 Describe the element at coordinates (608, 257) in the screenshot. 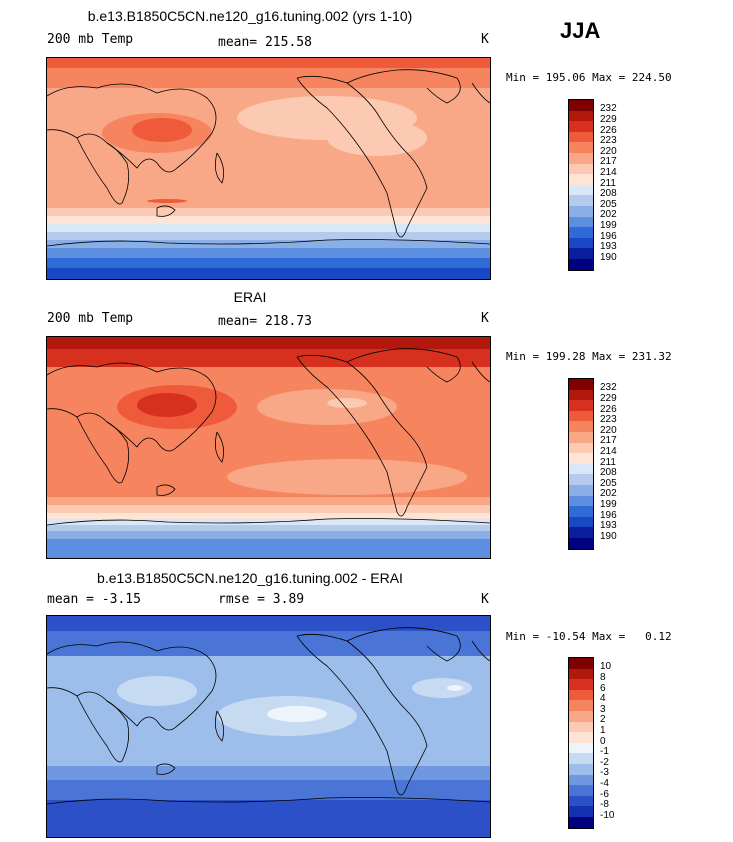

I see `panel-1-colorbar-tick: 190` at that location.